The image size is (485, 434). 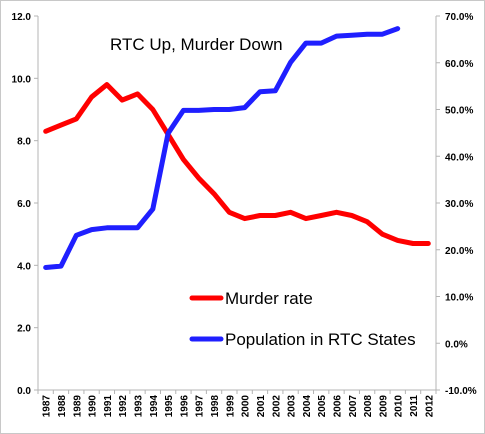 What do you see at coordinates (246, 406) in the screenshot?
I see `x-tick-label: 2000` at bounding box center [246, 406].